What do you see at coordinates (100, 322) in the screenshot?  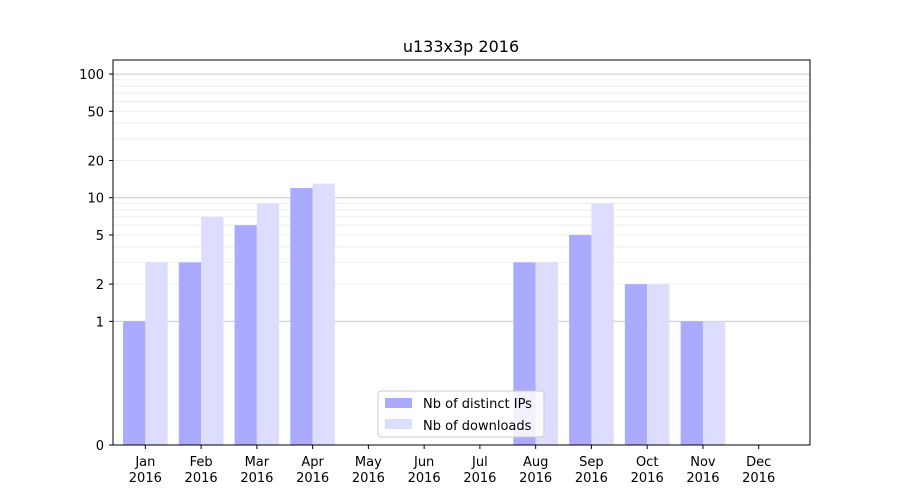 I see `y-tick-label: 1` at bounding box center [100, 322].